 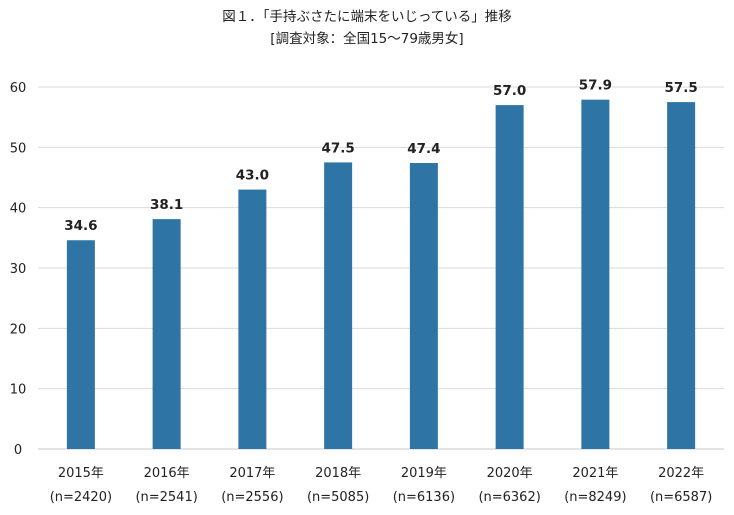 I want to click on data-label: 47.5, so click(x=337, y=148).